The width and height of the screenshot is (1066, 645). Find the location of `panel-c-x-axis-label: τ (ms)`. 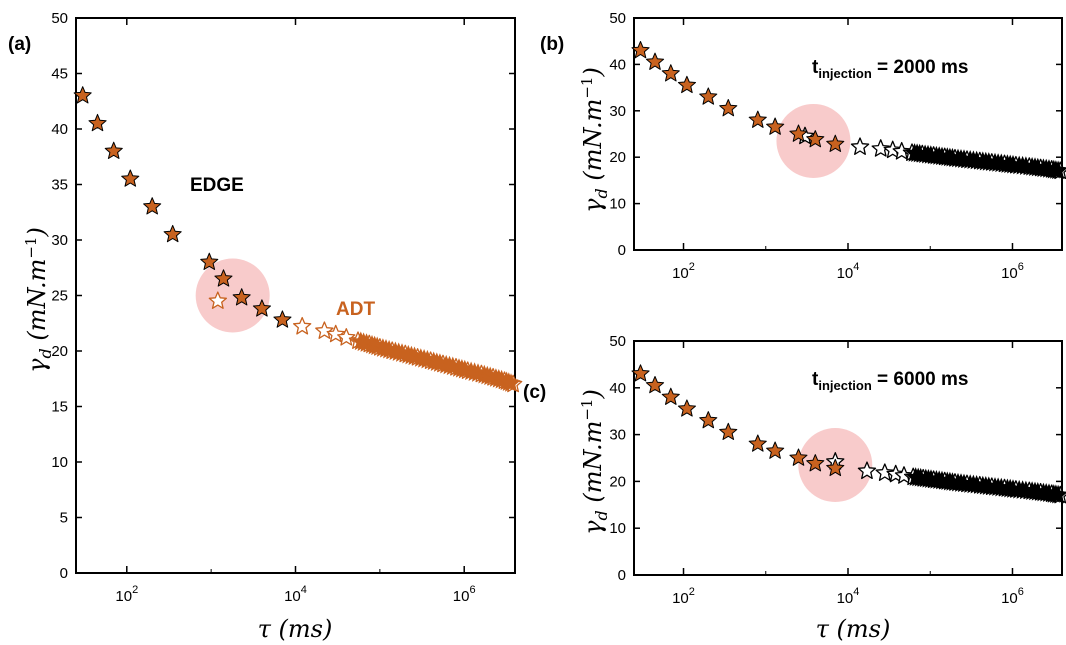

panel-c-x-axis-label: τ (ms) is located at coordinates (853, 629).